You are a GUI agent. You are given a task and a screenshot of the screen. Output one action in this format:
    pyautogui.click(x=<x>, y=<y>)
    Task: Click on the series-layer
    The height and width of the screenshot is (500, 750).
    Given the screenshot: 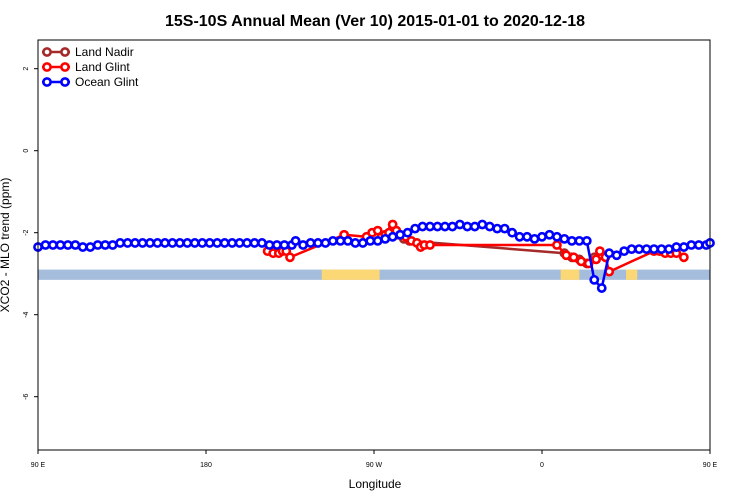 What is the action you would take?
    pyautogui.click(x=374, y=256)
    